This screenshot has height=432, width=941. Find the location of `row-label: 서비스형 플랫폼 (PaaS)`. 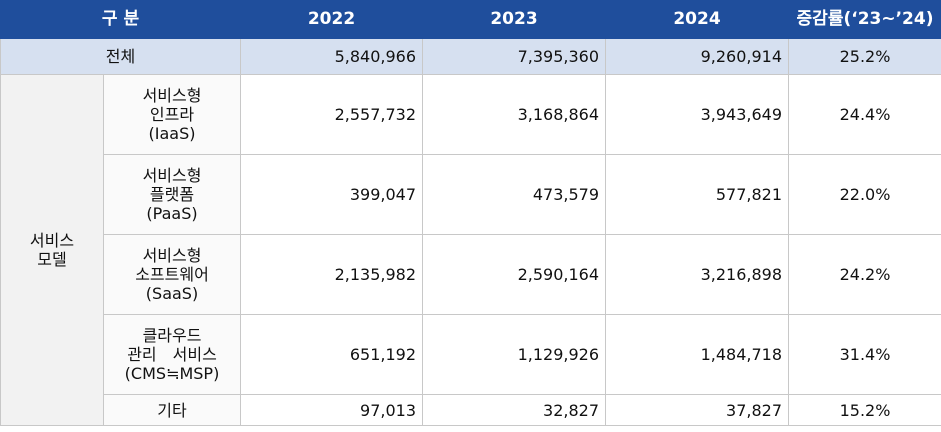

row-label: 서비스형 플랫폼 (PaaS) is located at coordinates (172, 194).